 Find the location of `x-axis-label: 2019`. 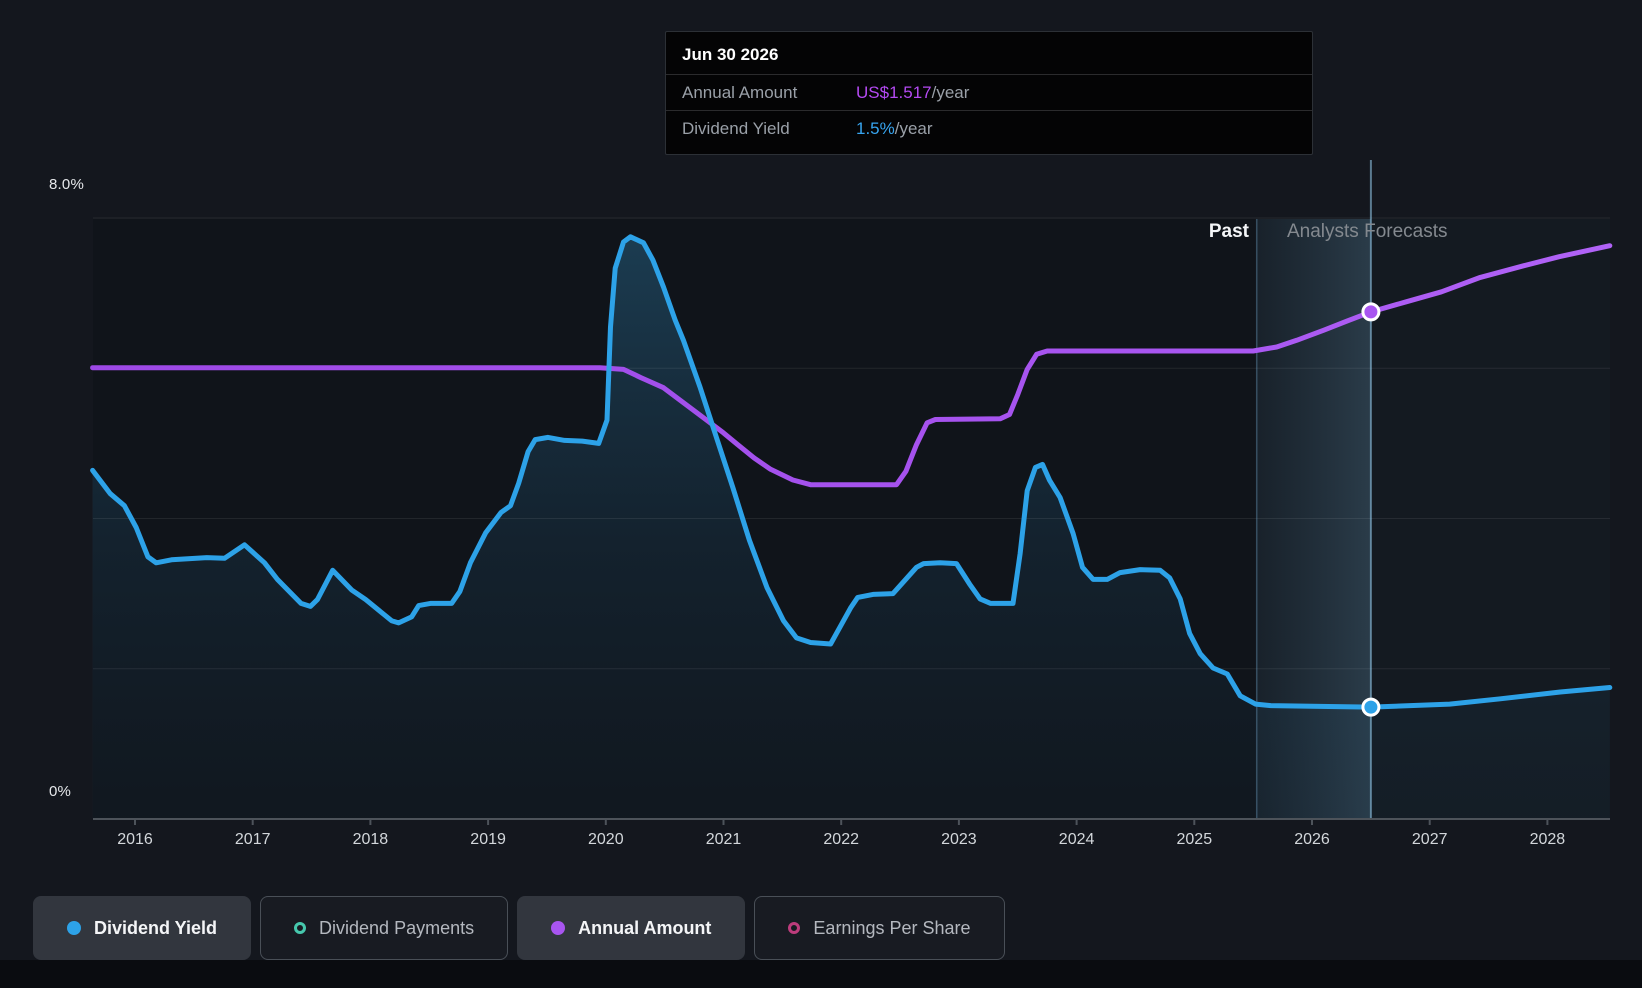

x-axis-label: 2019 is located at coordinates (488, 839).